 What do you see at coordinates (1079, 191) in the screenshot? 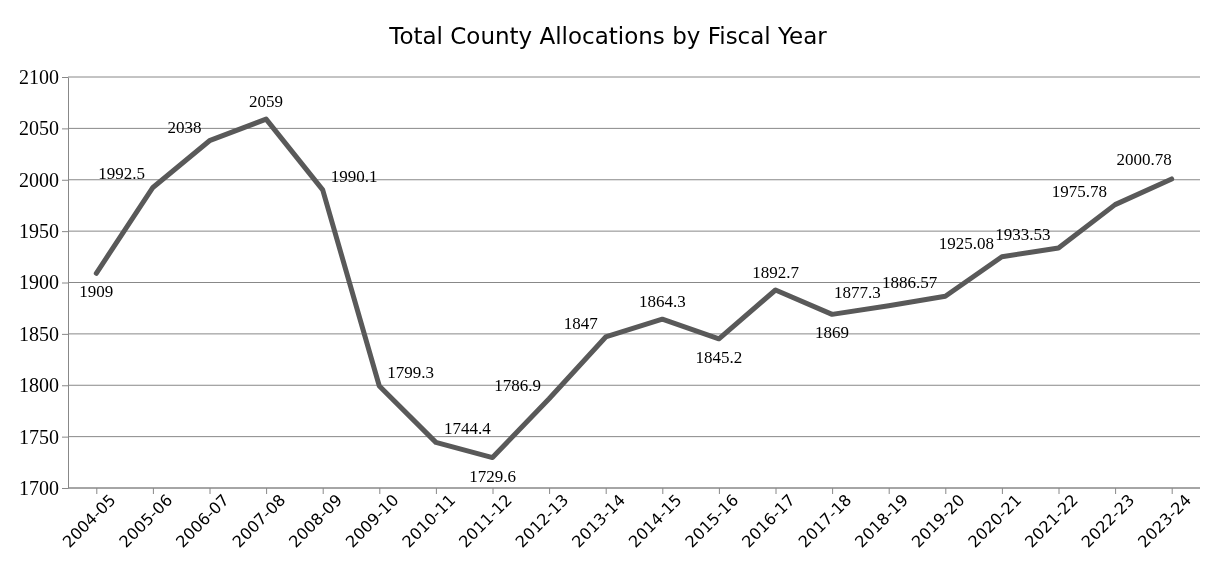
I see `data-label: 1975.78` at bounding box center [1079, 191].